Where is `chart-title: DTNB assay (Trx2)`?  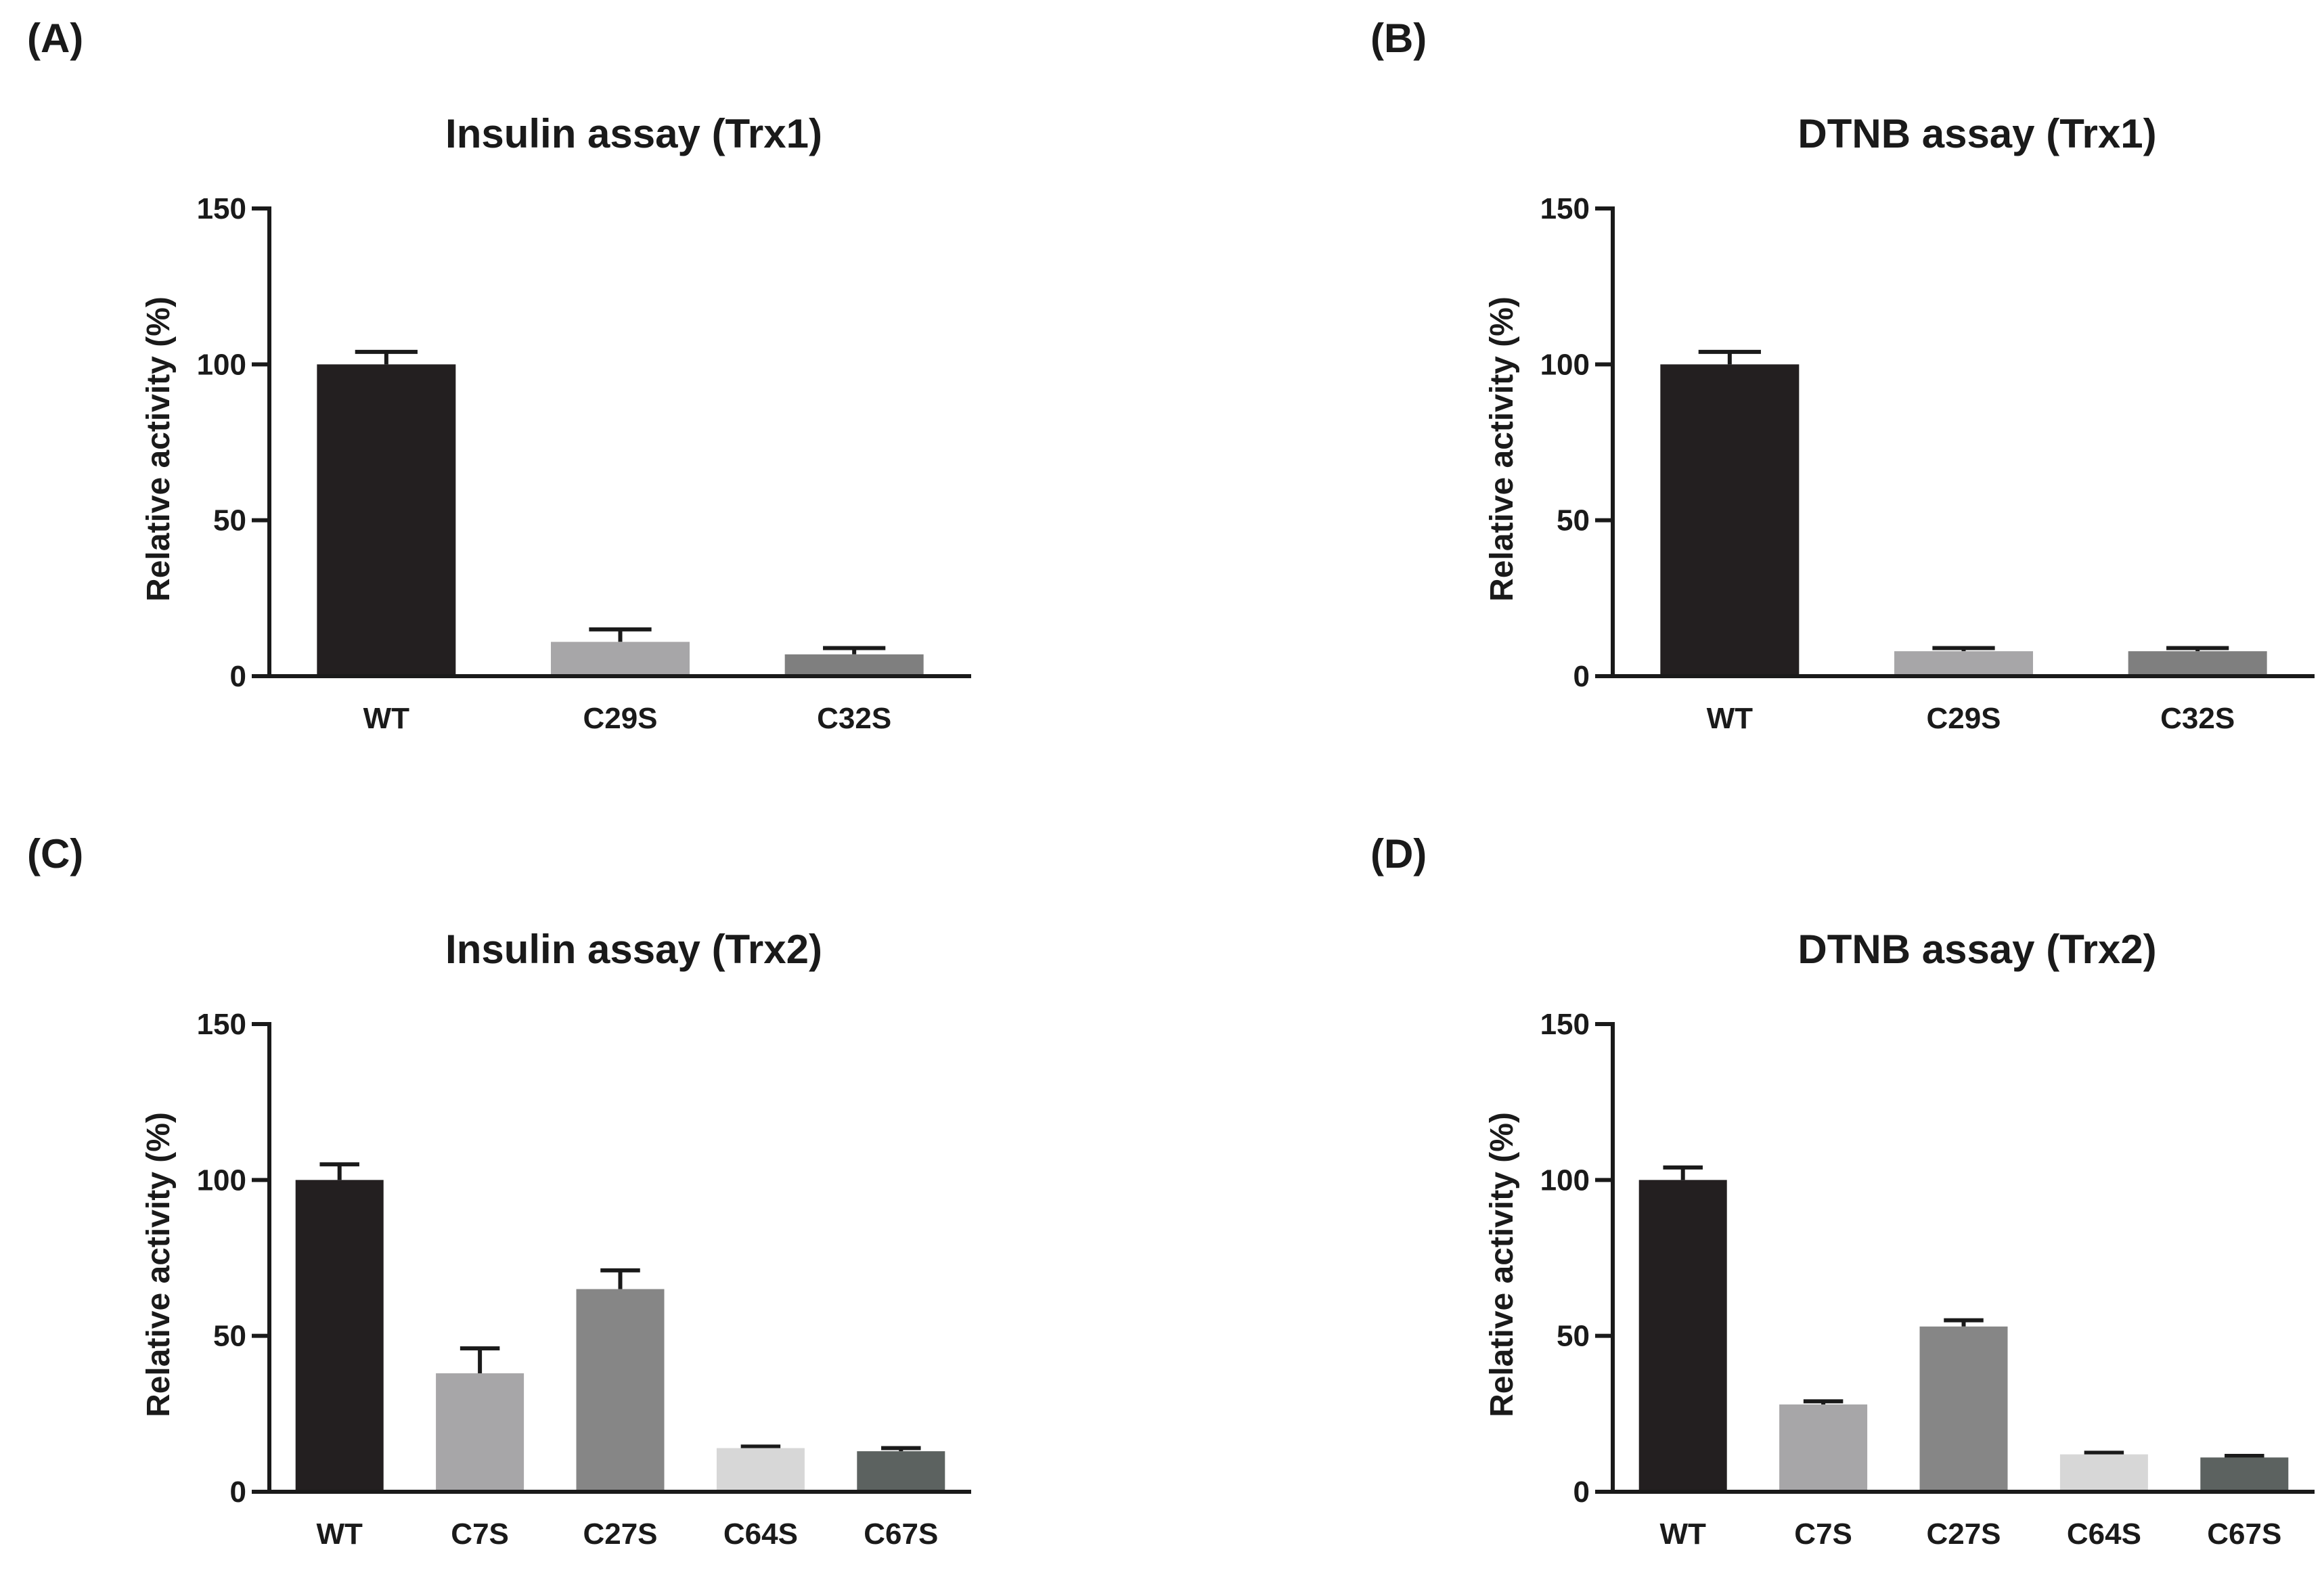
chart-title: DTNB assay (Trx2) is located at coordinates (1977, 950).